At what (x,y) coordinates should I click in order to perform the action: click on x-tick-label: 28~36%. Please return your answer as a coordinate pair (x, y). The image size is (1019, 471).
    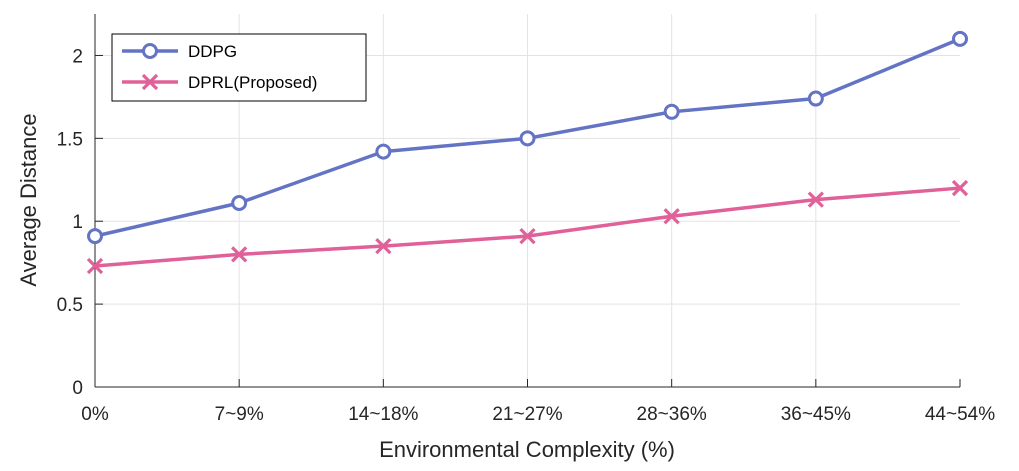
    Looking at the image, I should click on (672, 414).